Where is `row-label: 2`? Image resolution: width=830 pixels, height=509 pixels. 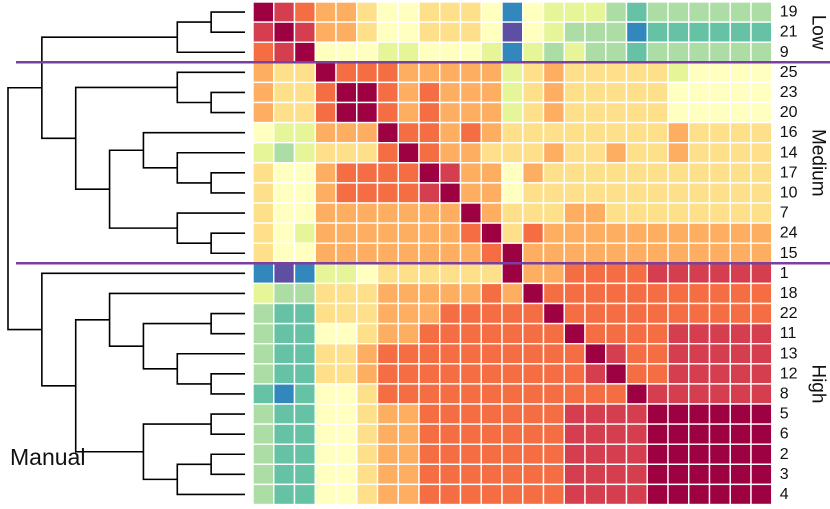
row-label: 2 is located at coordinates (784, 454).